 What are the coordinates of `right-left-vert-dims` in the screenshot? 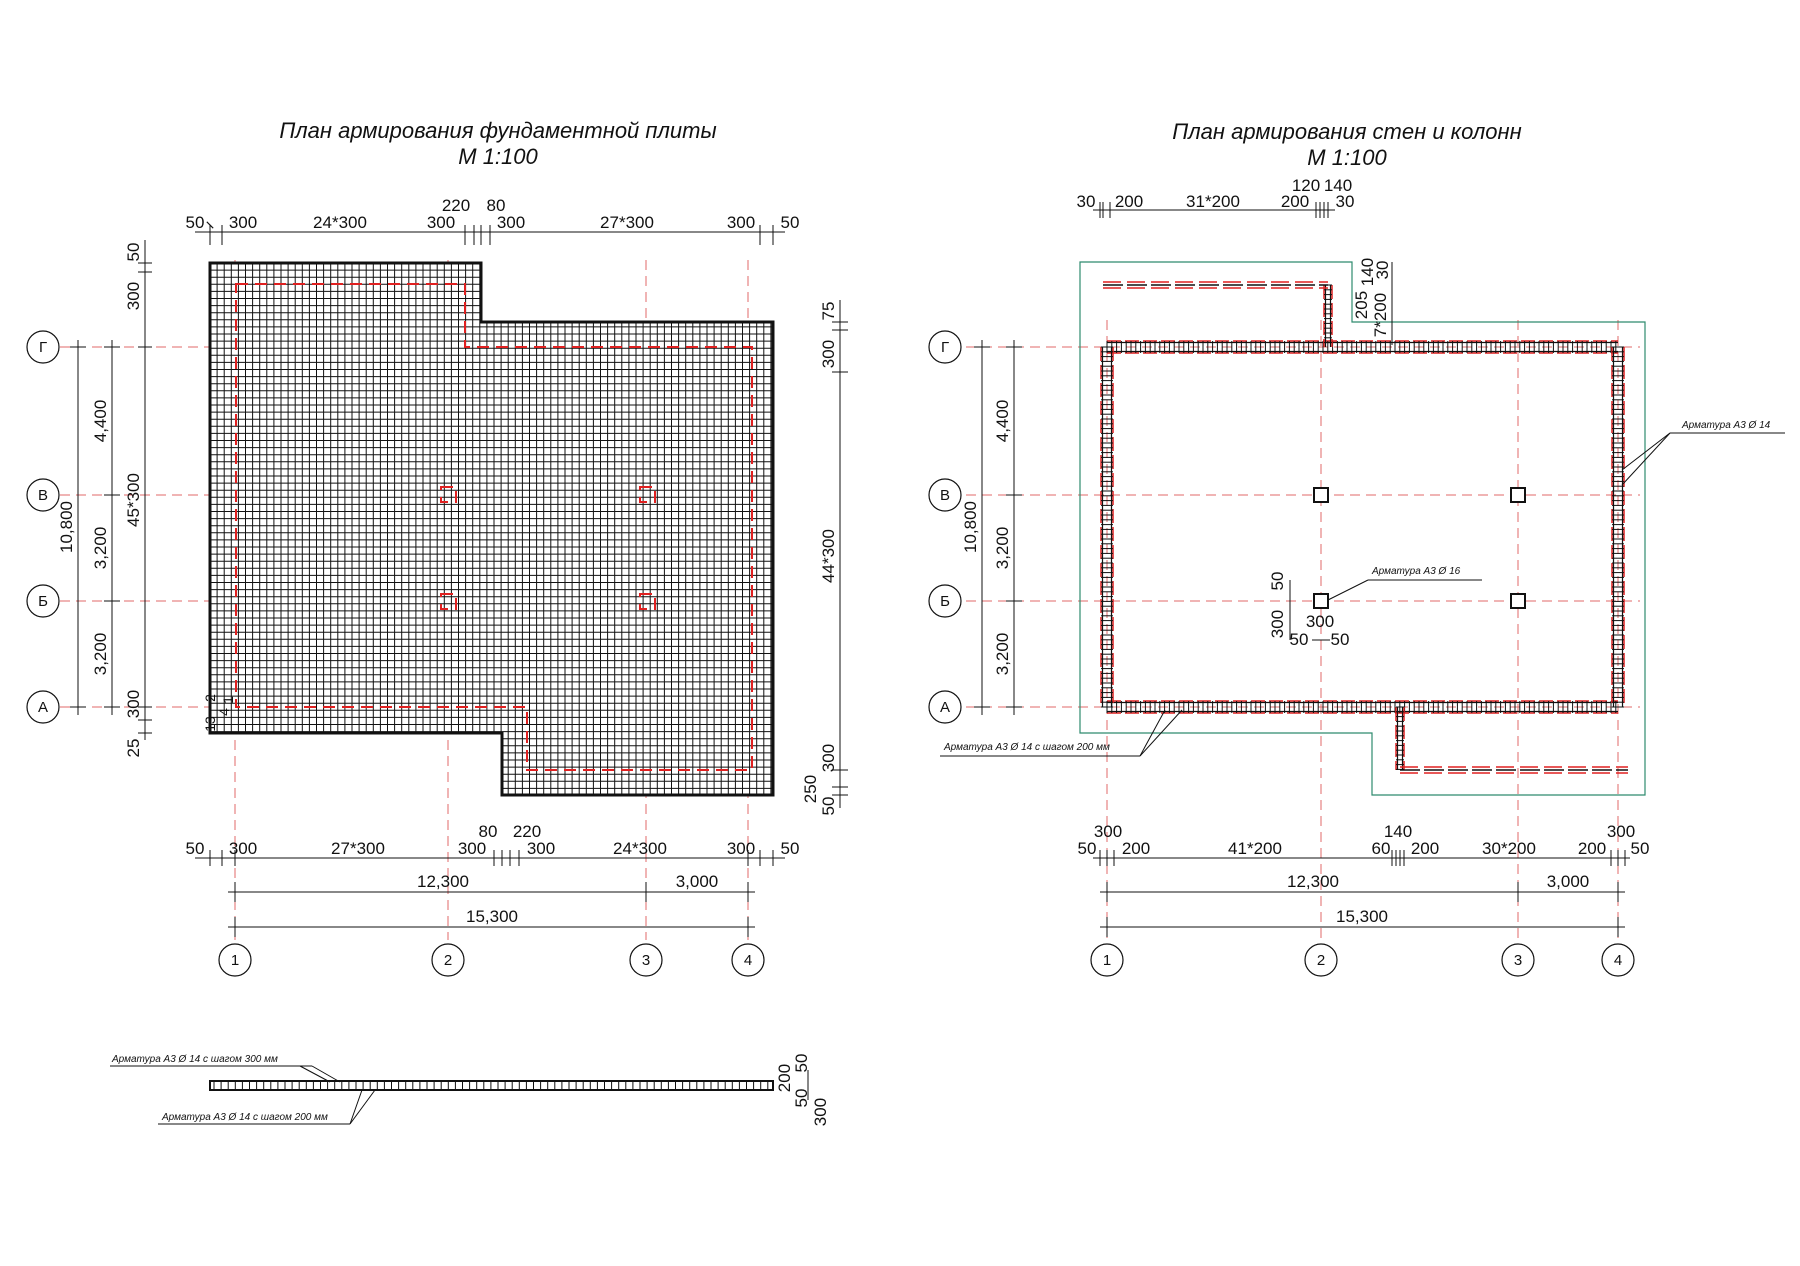 It's located at (998, 527).